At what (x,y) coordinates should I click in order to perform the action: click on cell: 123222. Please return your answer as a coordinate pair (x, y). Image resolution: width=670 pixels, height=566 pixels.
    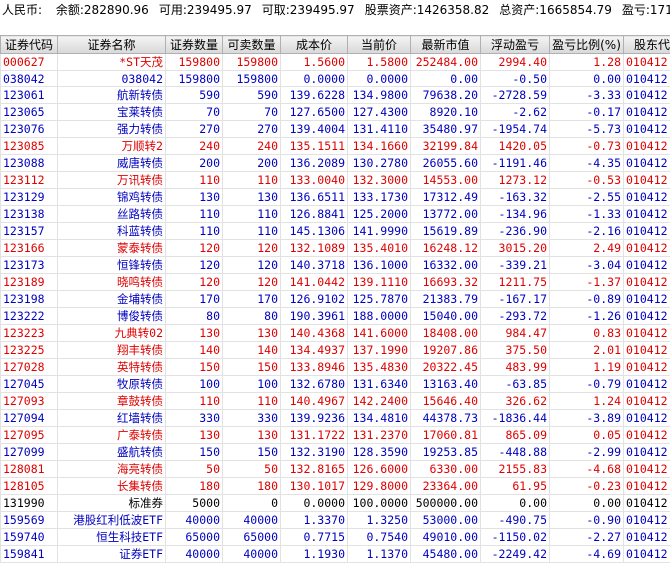
    Looking at the image, I should click on (29, 316).